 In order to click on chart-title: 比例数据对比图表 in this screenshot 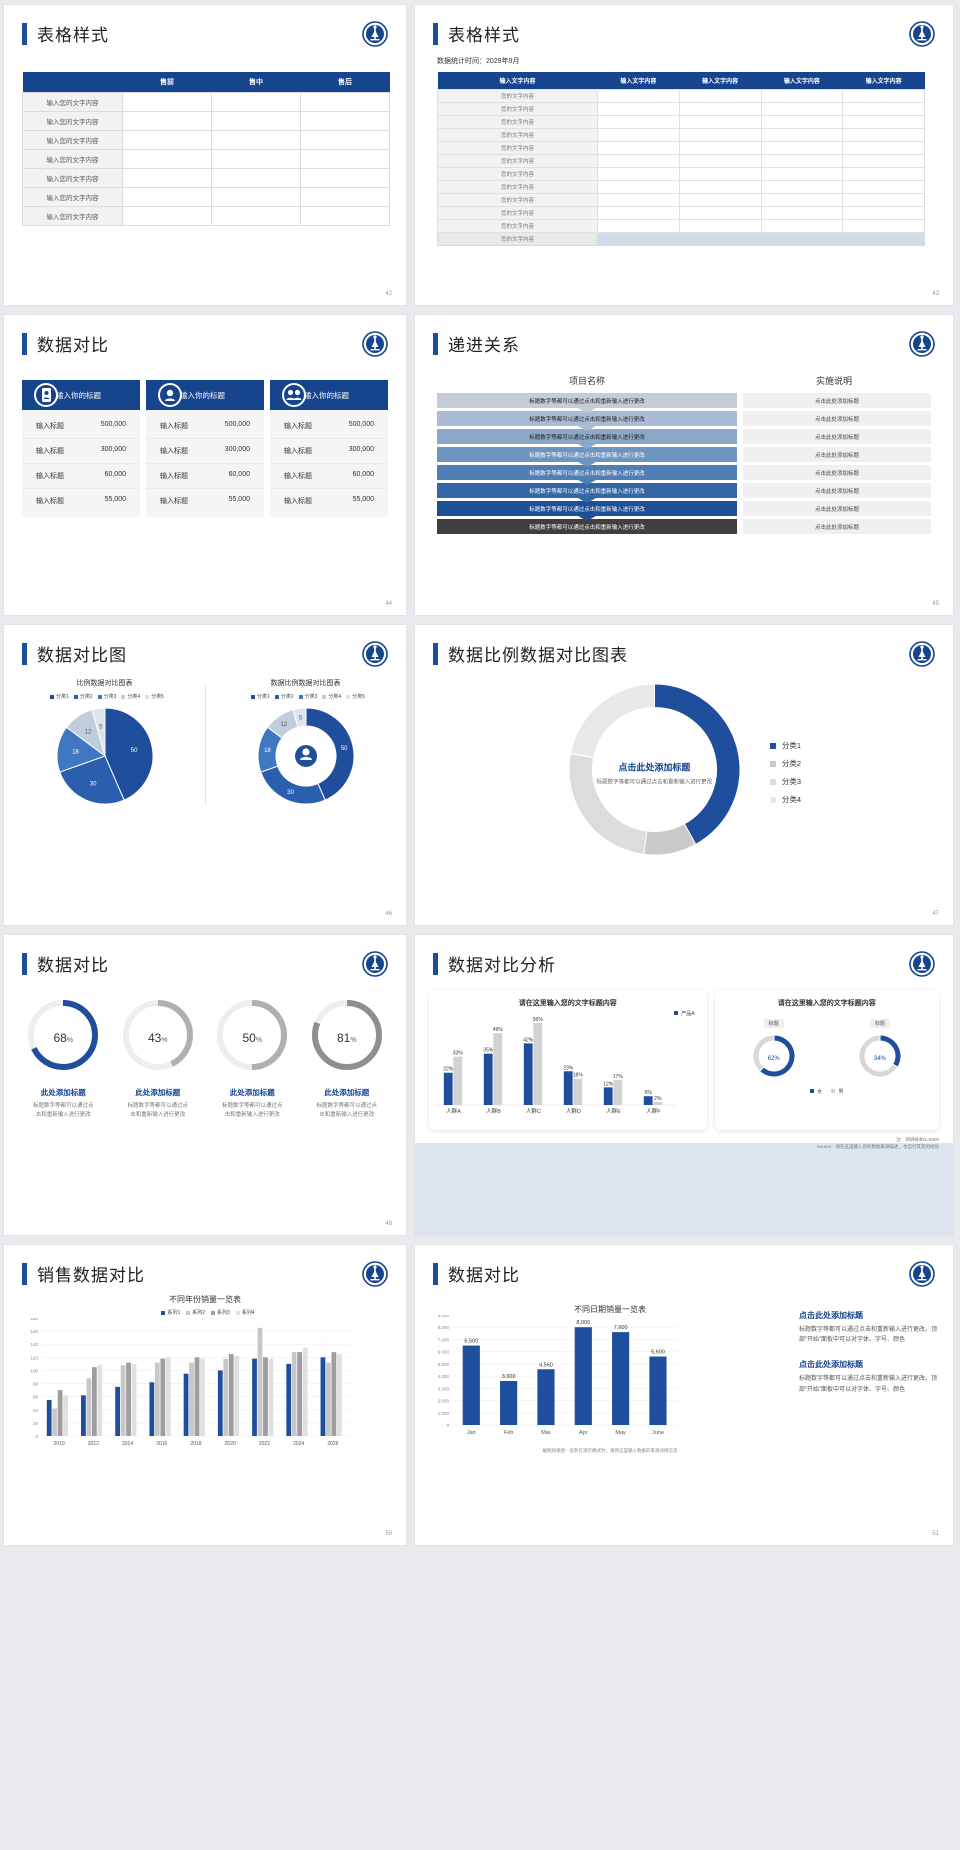, I will do `click(104, 683)`.